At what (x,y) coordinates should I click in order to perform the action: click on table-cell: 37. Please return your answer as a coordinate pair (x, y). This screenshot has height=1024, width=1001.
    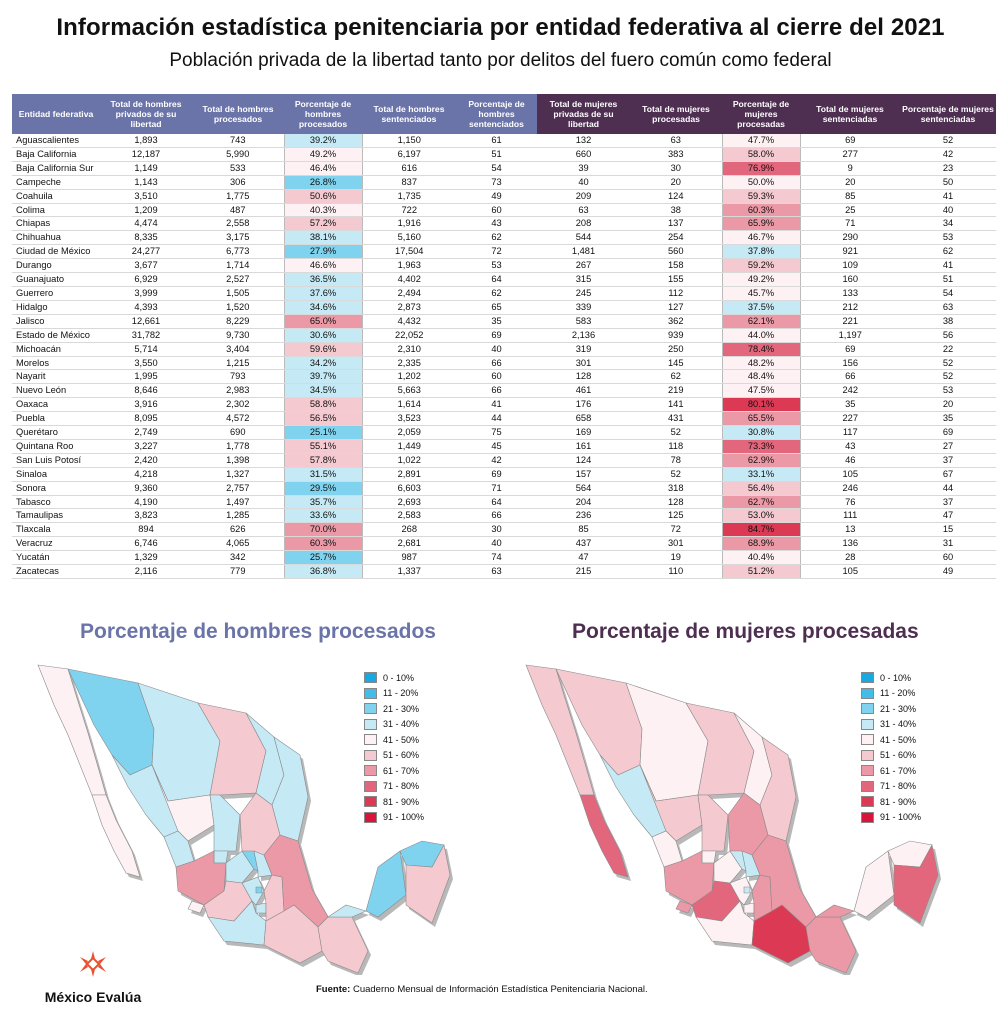
    Looking at the image, I should click on (948, 460).